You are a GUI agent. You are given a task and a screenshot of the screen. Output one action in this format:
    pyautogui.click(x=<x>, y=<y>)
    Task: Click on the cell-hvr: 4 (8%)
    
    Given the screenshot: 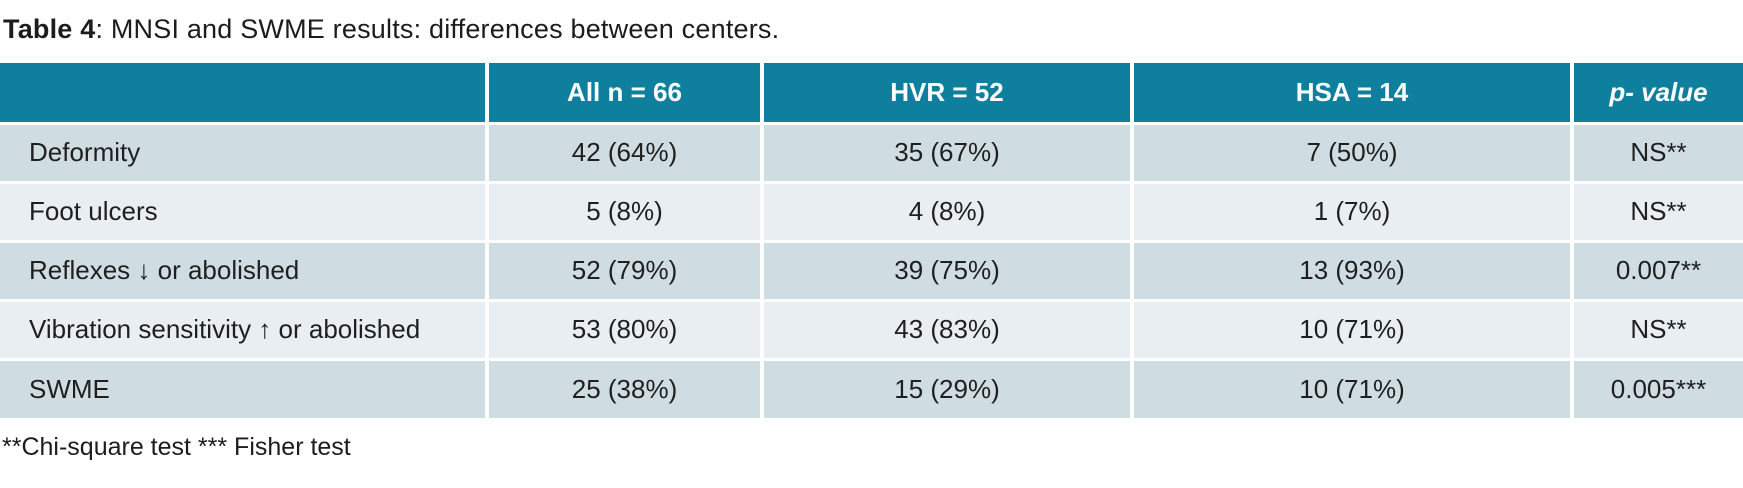 What is the action you would take?
    pyautogui.click(x=946, y=210)
    